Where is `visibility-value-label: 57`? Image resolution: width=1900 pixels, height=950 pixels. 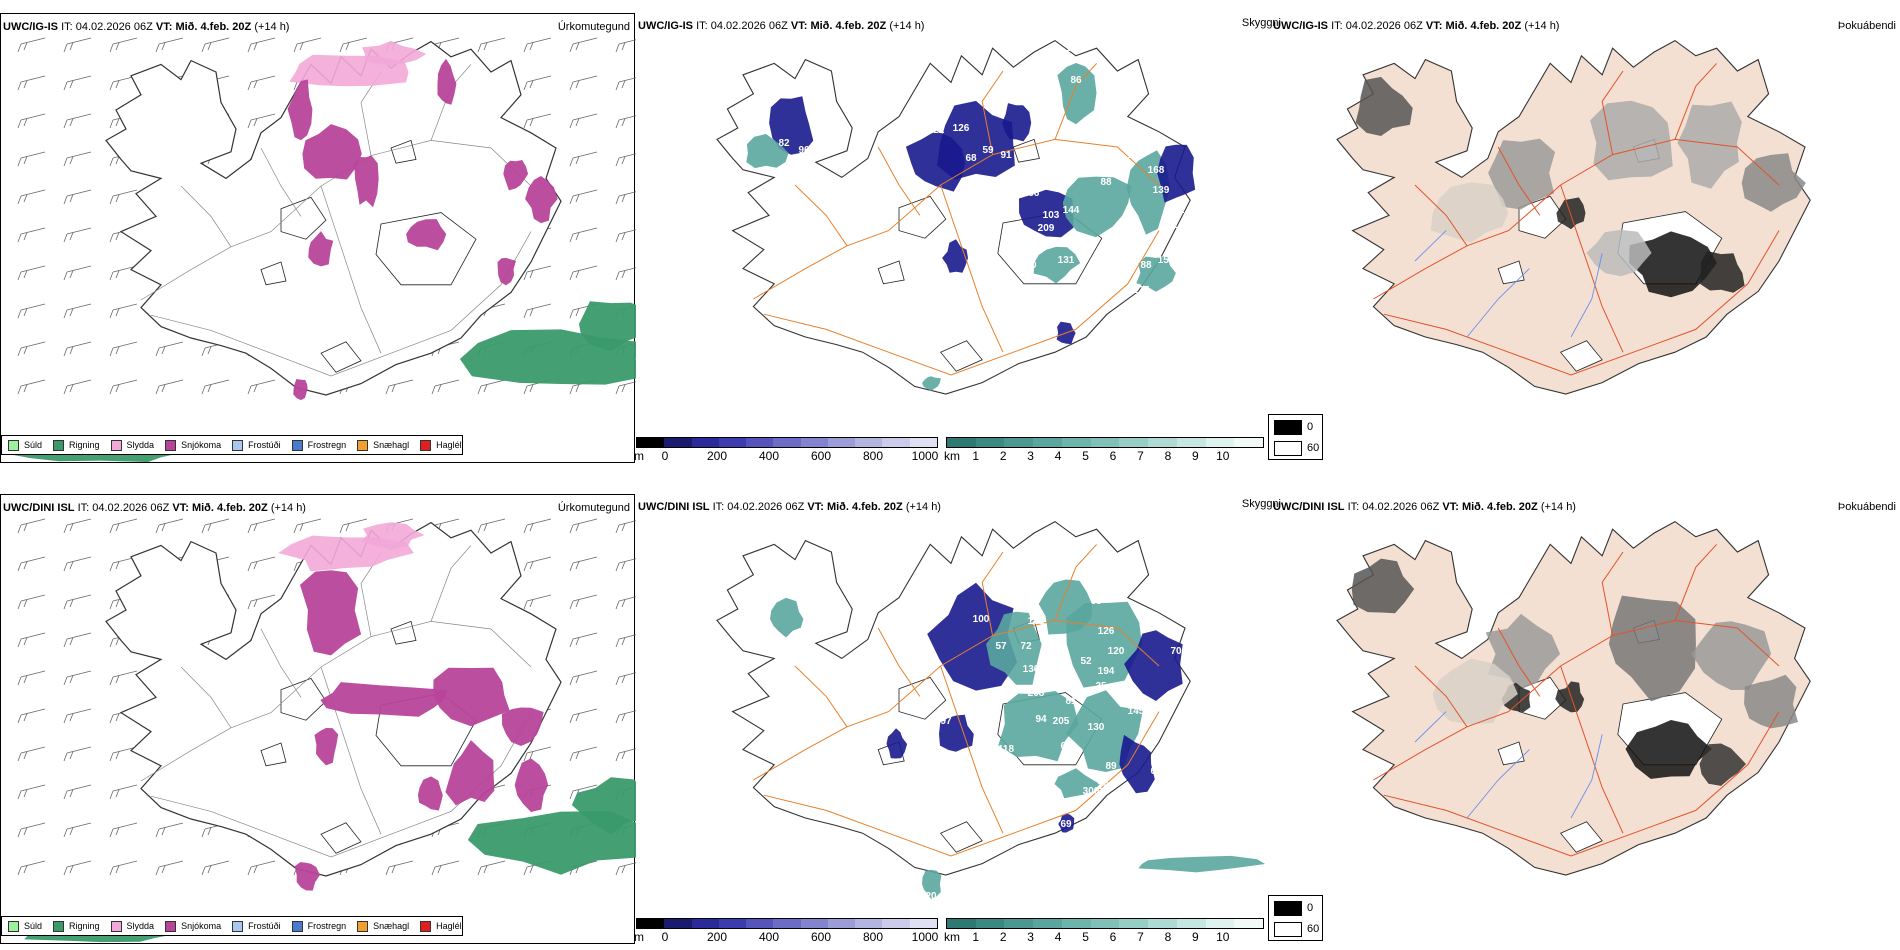
visibility-value-label: 57 is located at coordinates (1001, 646).